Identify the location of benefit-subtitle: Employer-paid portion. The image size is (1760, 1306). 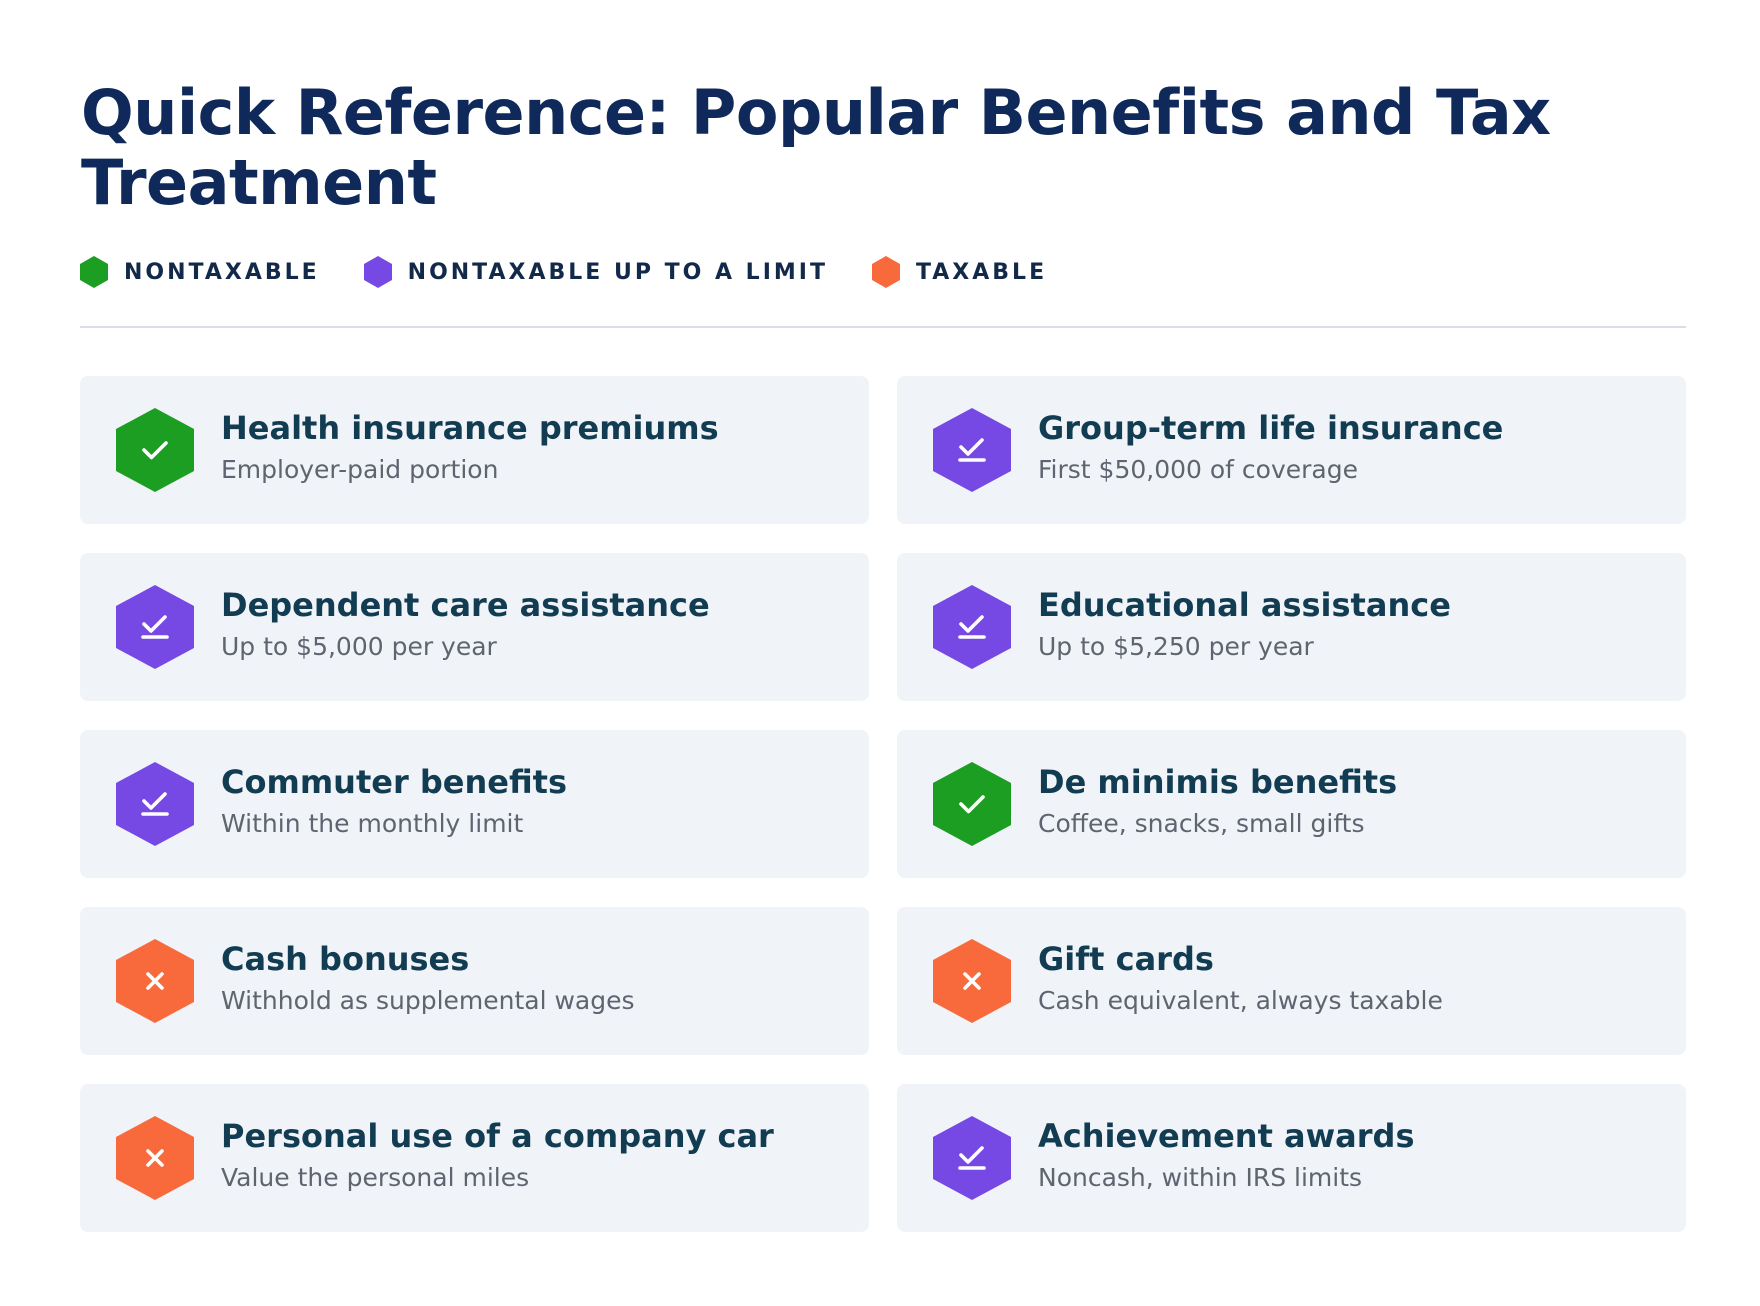
(360, 469).